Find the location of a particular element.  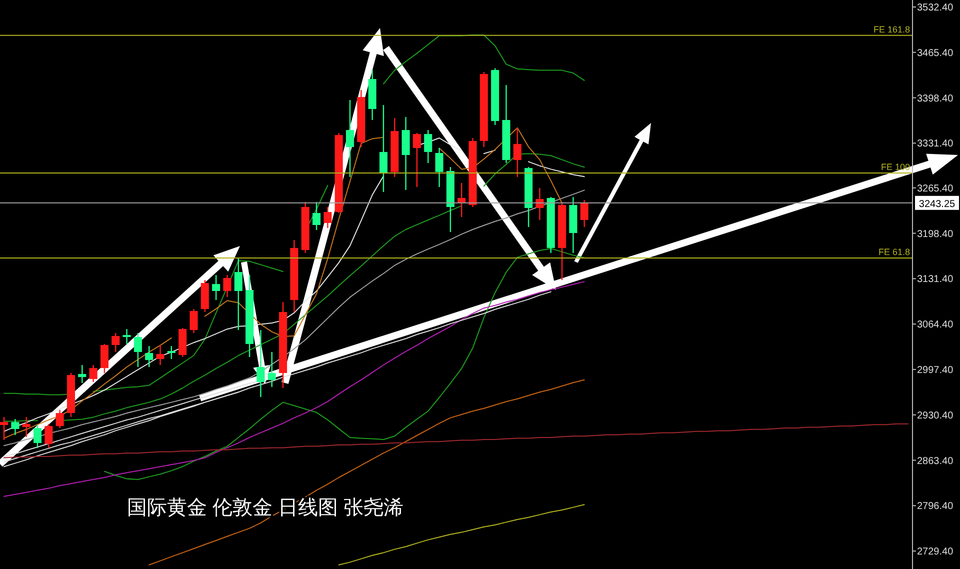

y-tick-label: 3398.40 is located at coordinates (935, 98).